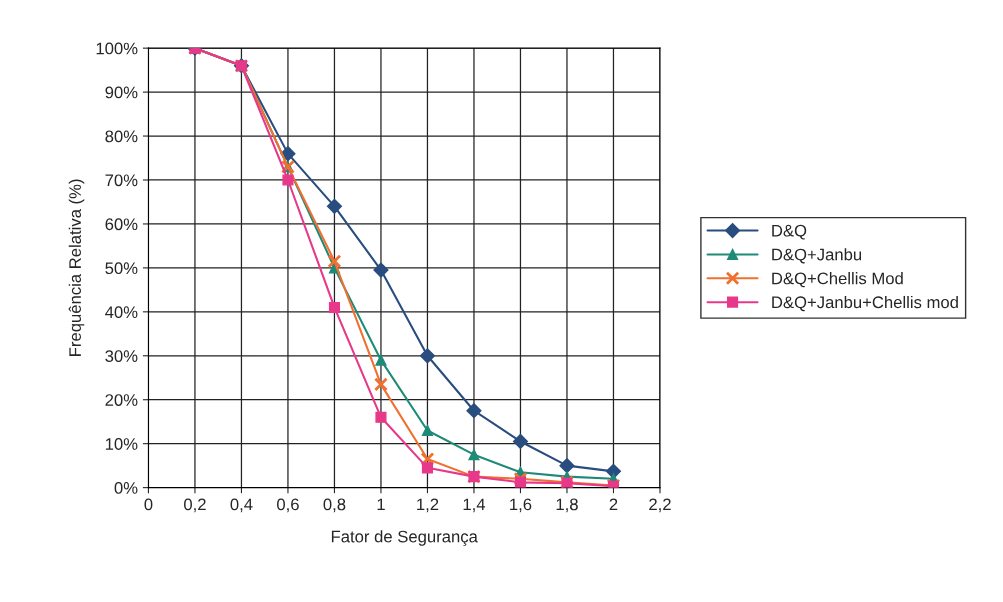 This screenshot has height=602, width=1003. I want to click on x-tick-label: 1,6, so click(521, 505).